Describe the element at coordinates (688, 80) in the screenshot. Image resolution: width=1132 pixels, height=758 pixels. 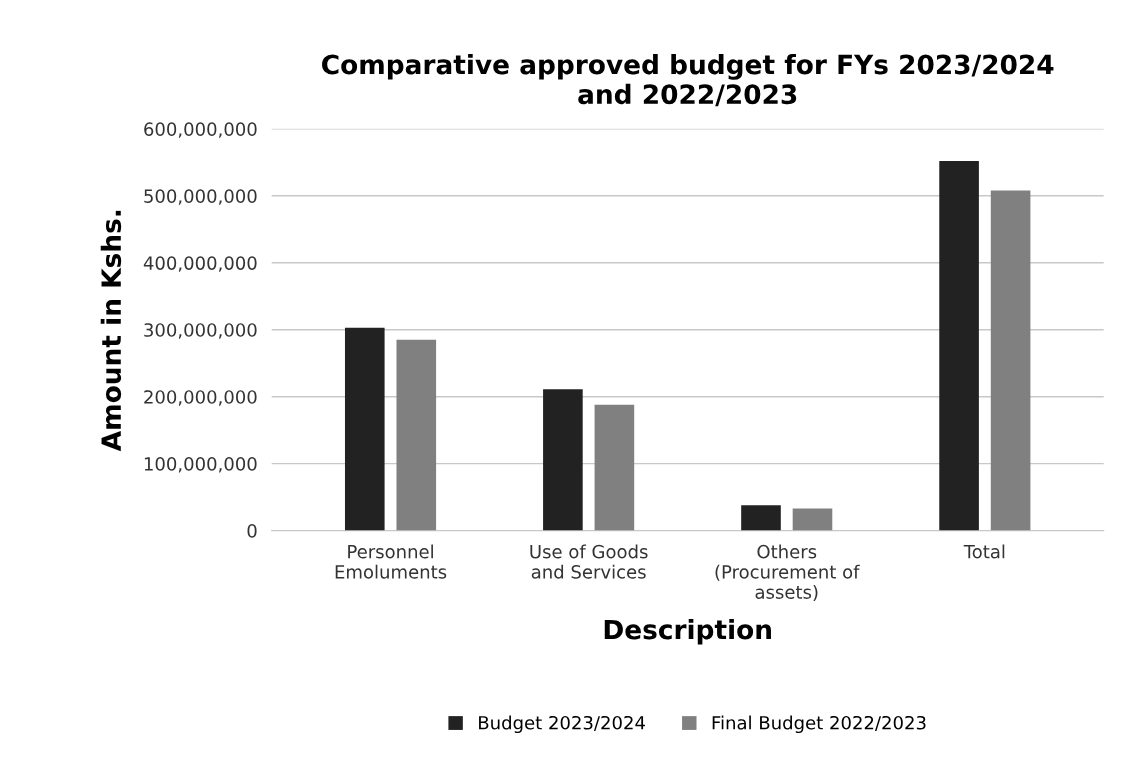
I see `chart-title: Comparative approved budget for FYs 2023/2024 and 2022/2023` at that location.